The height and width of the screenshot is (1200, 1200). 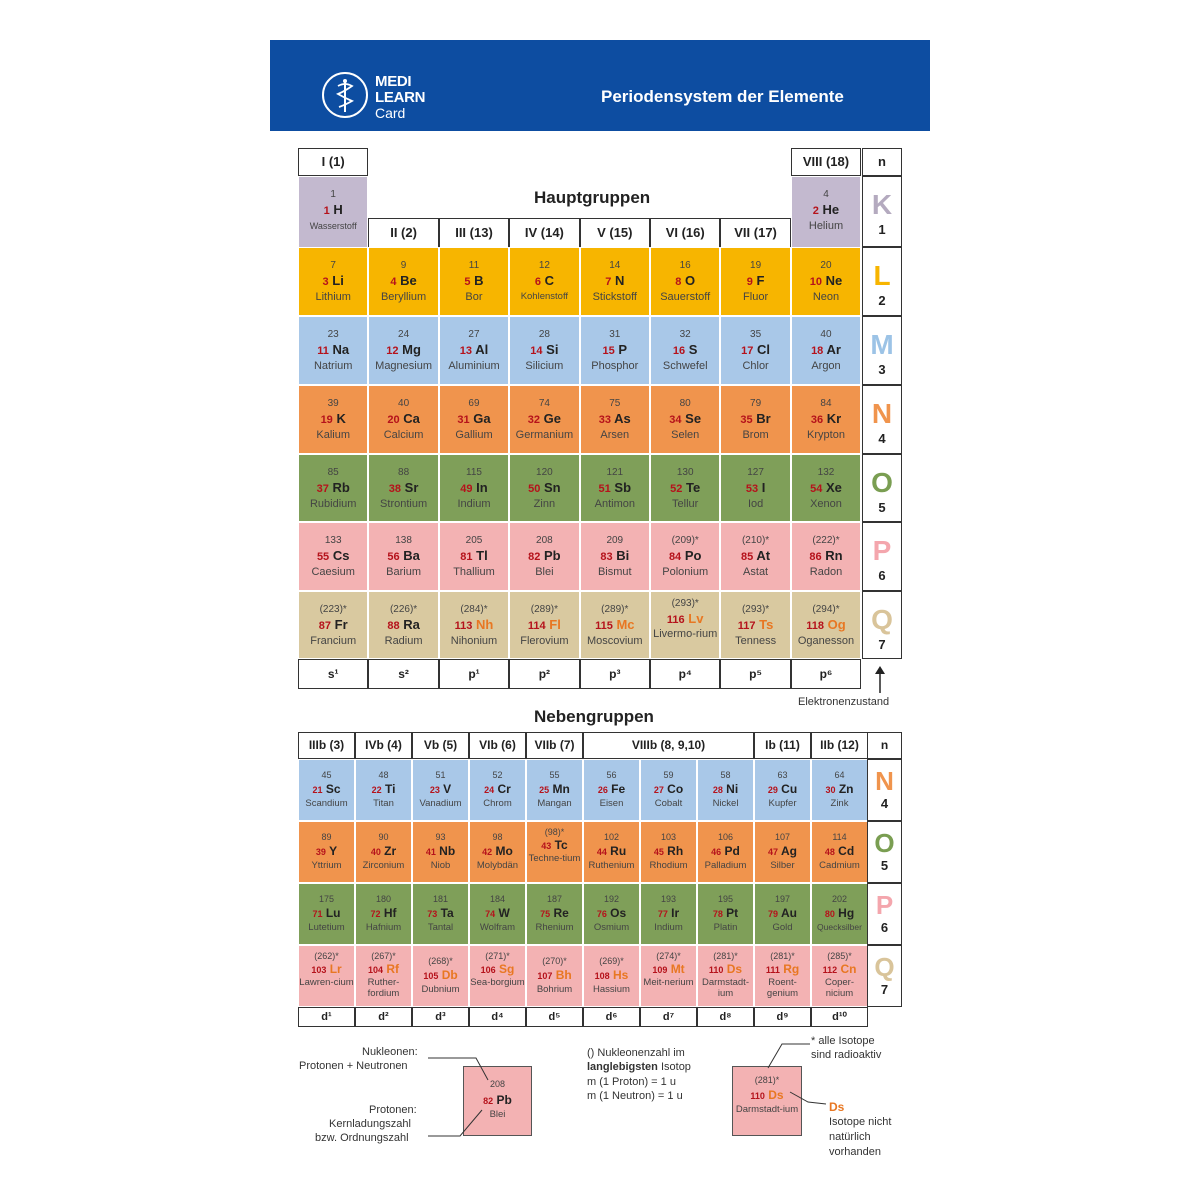 I want to click on atomic-number: 116, so click(x=675, y=620).